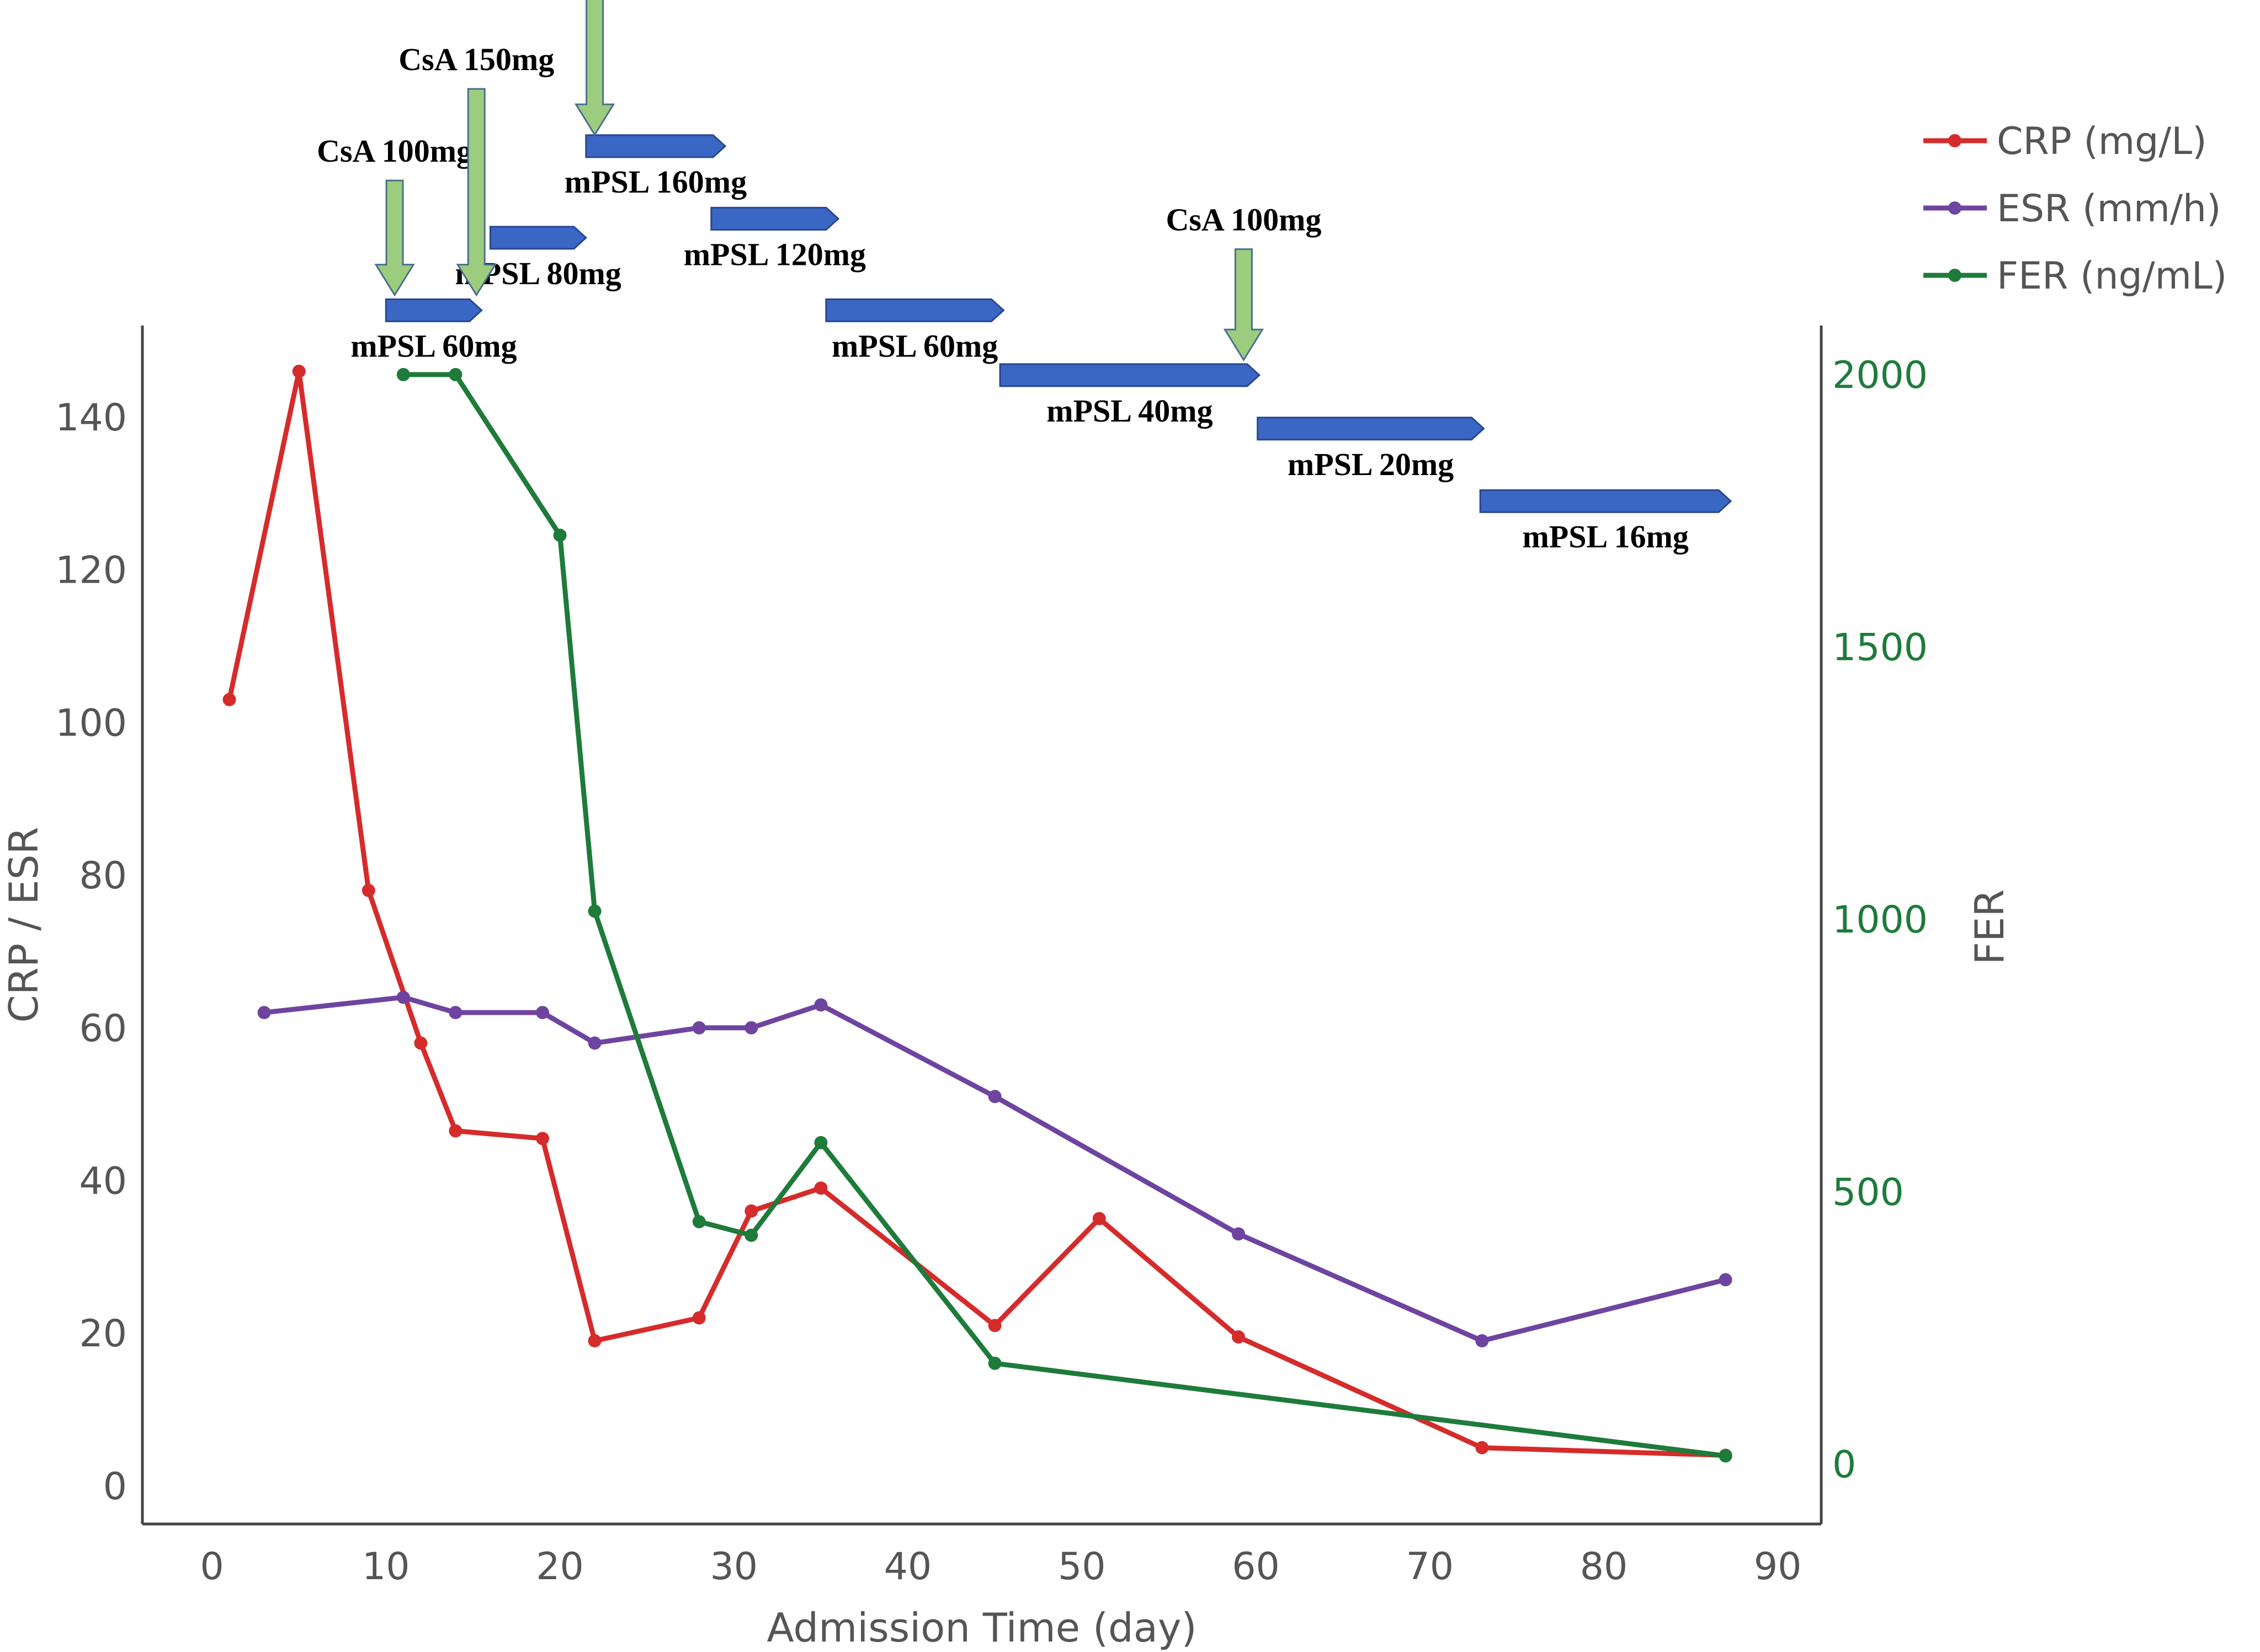 The image size is (2260, 1652). What do you see at coordinates (1430, 1567) in the screenshot?
I see `x-tick-label: 70` at bounding box center [1430, 1567].